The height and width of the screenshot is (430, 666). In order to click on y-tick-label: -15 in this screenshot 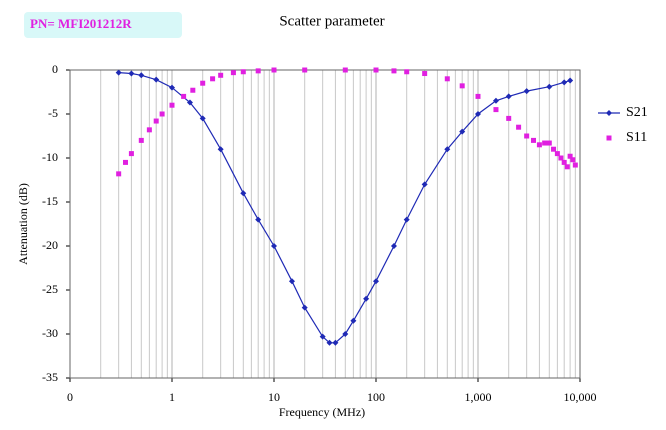, I will do `click(50, 201)`.